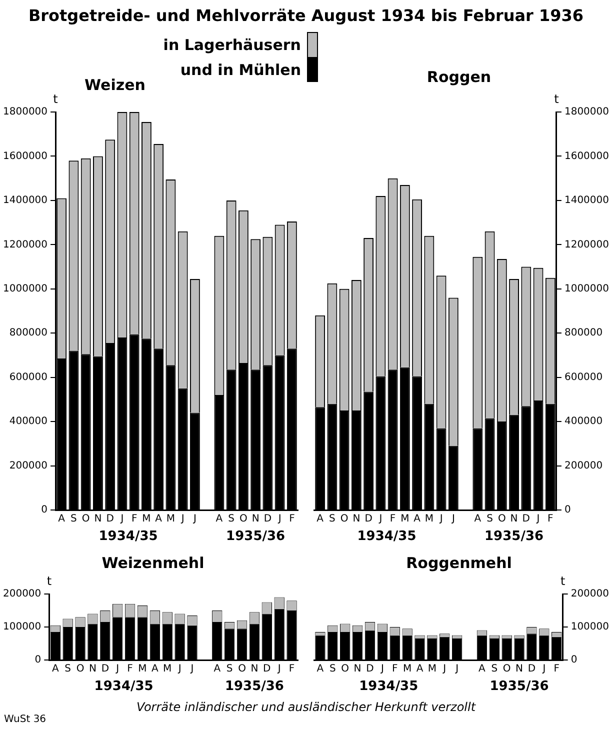  Describe the element at coordinates (306, 707) in the screenshot. I see `text: Vorräte inländischer und ausländischer Herkunft verzollt` at that location.